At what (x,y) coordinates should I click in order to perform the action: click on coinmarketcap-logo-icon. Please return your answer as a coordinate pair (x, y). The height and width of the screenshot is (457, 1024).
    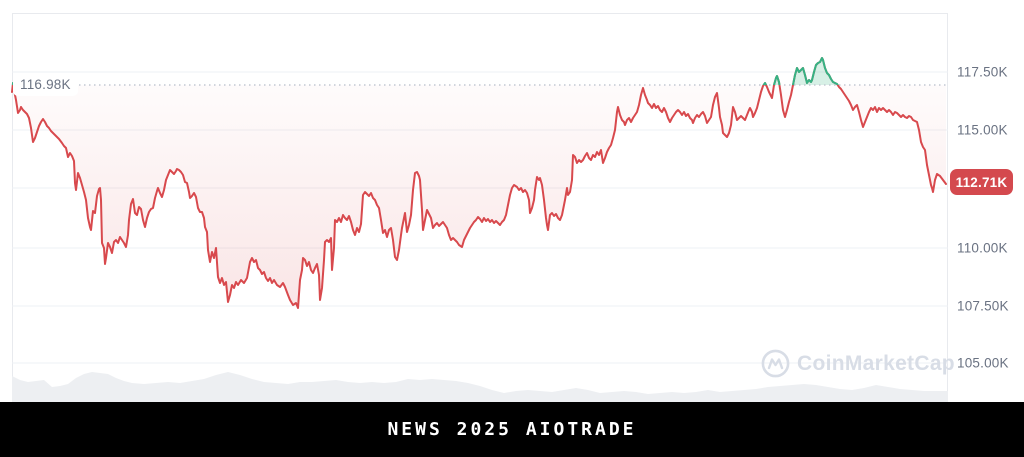
    Looking at the image, I should click on (775, 363).